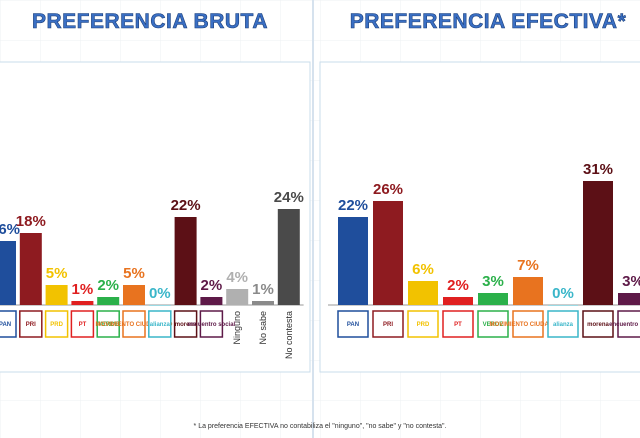  I want to click on data-label: 24%, so click(289, 197).